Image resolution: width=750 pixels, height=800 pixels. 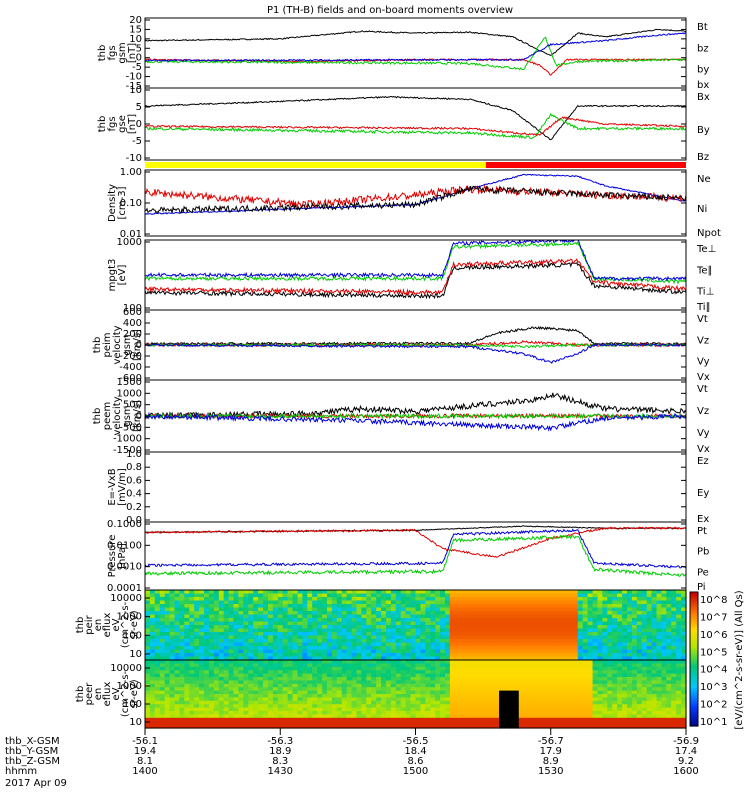 I want to click on xaxis-date: 2017 Apr 09, so click(x=36, y=783).